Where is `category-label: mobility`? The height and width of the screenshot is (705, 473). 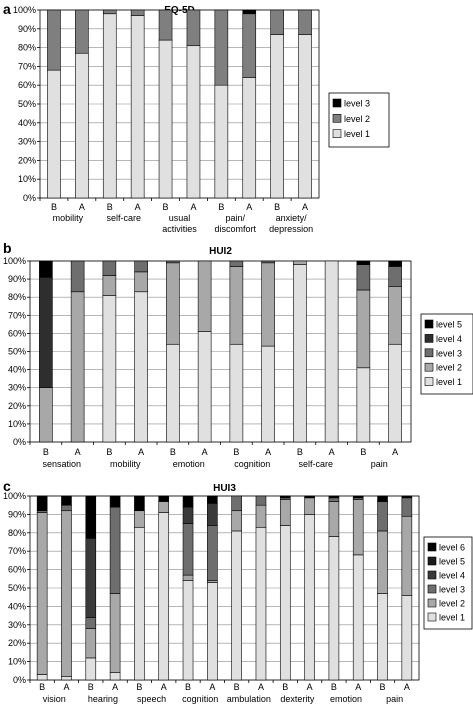
category-label: mobility is located at coordinates (68, 218).